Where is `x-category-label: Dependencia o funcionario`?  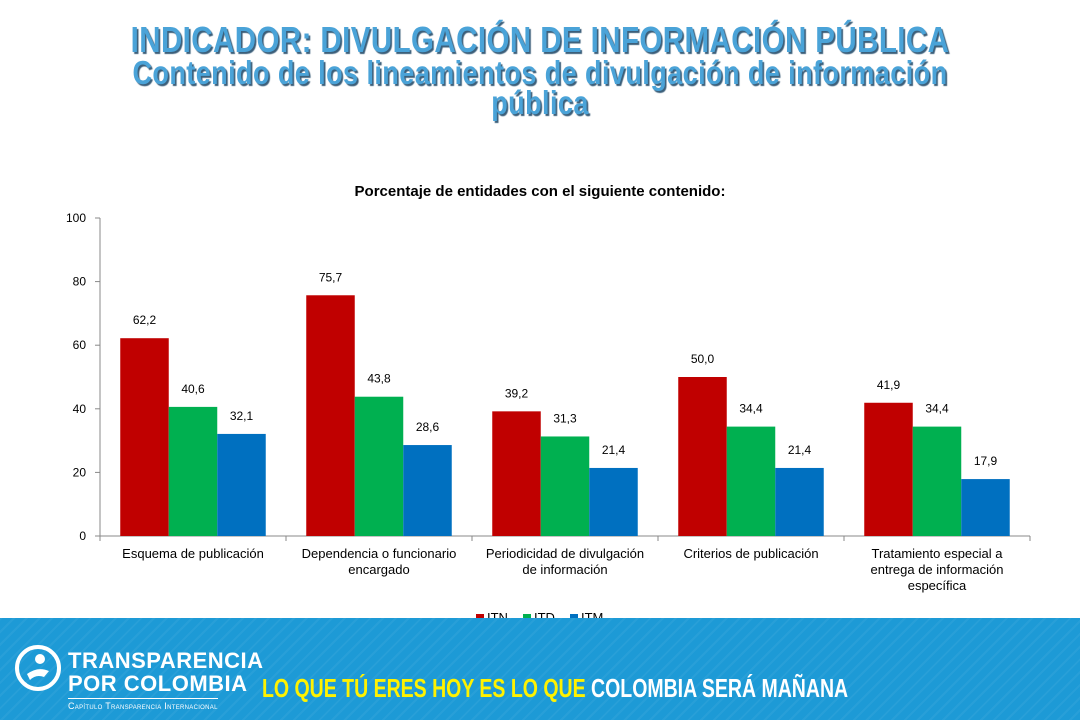 x-category-label: Dependencia o funcionario is located at coordinates (379, 553).